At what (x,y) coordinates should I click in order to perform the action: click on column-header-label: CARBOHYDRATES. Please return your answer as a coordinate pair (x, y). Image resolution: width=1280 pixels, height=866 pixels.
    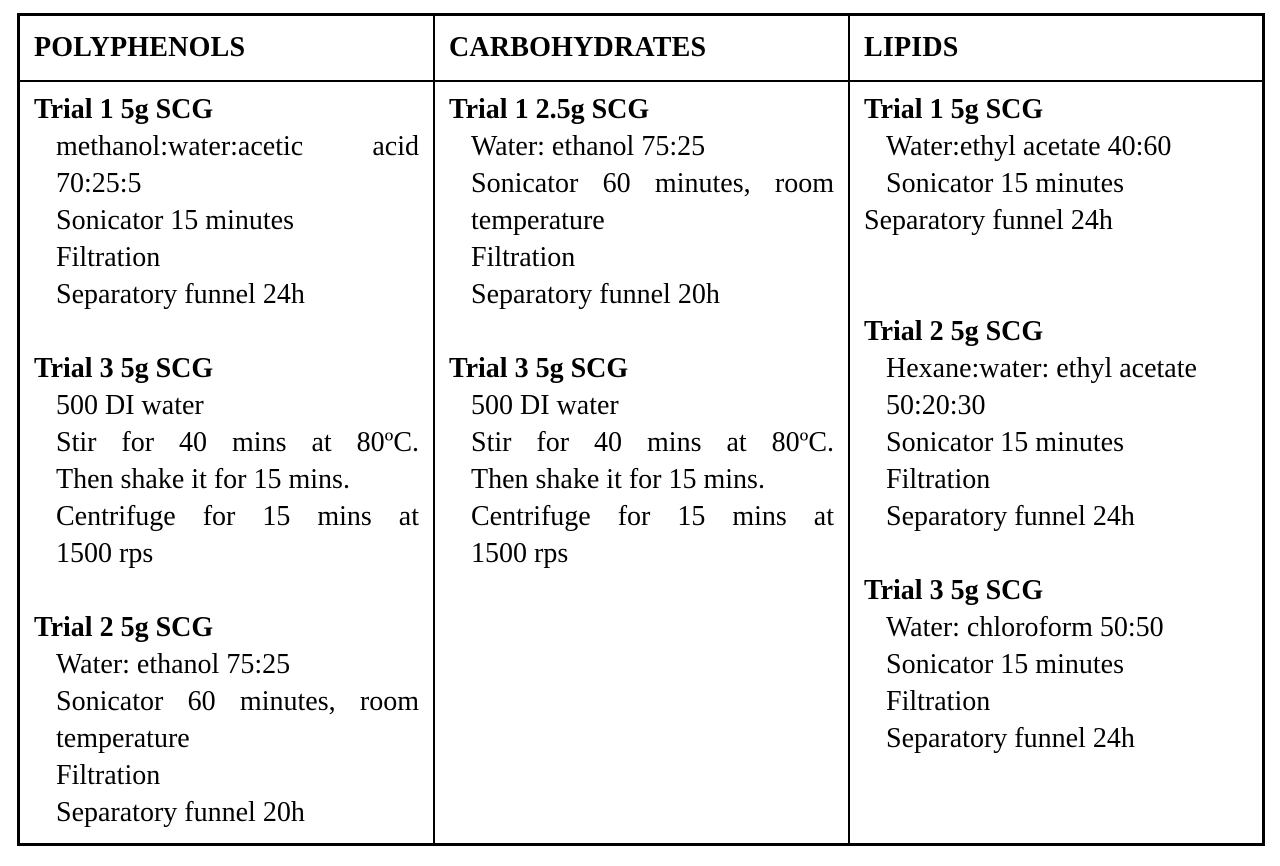
    Looking at the image, I should click on (578, 47).